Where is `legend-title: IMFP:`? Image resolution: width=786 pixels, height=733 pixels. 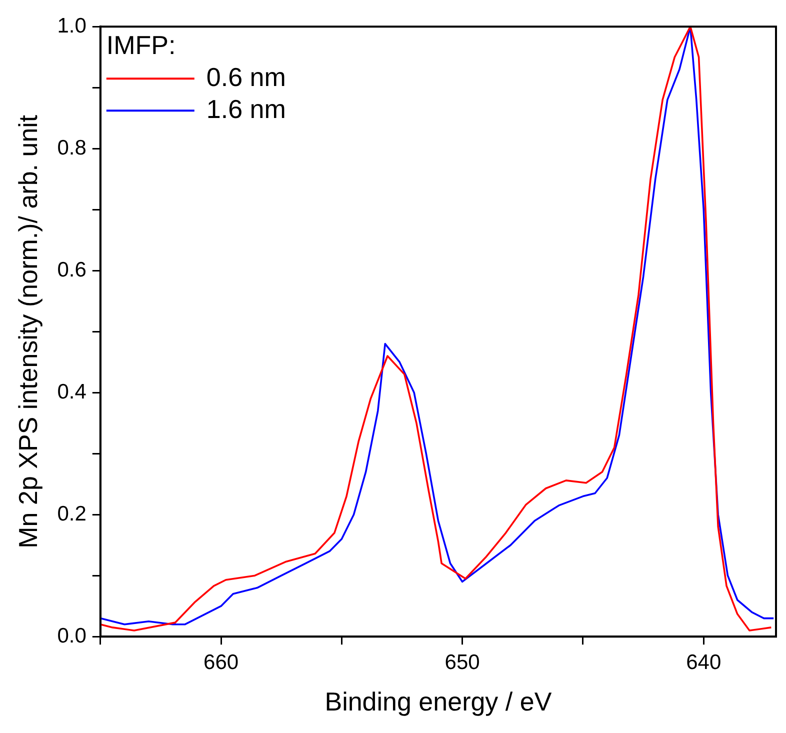 legend-title: IMFP: is located at coordinates (141, 45).